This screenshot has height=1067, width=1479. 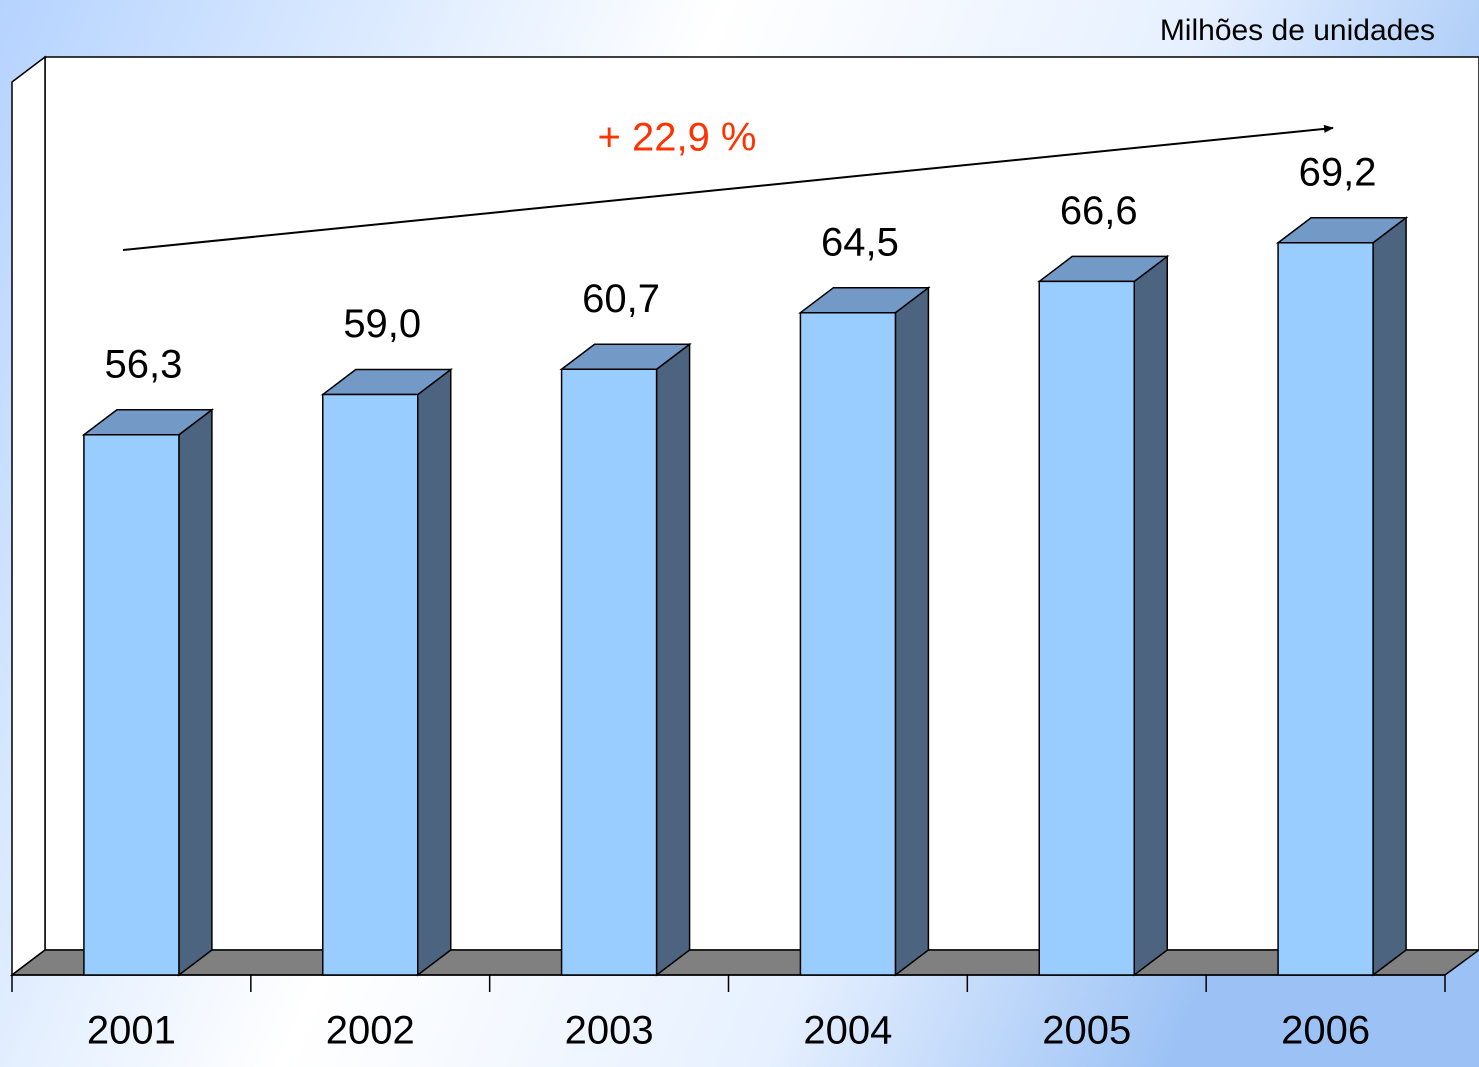 What do you see at coordinates (847, 1031) in the screenshot?
I see `x-tick-label: 2004` at bounding box center [847, 1031].